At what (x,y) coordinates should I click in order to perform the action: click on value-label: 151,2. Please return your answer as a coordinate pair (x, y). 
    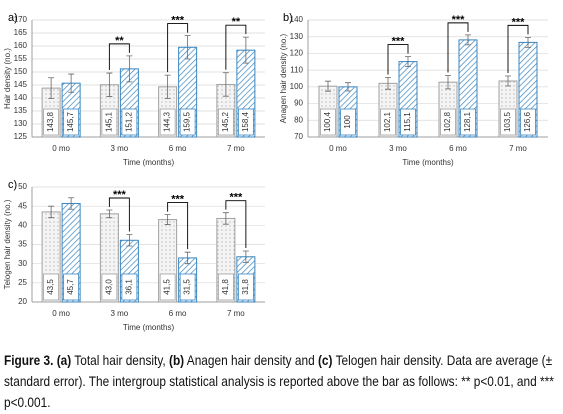
    Looking at the image, I should click on (128, 121).